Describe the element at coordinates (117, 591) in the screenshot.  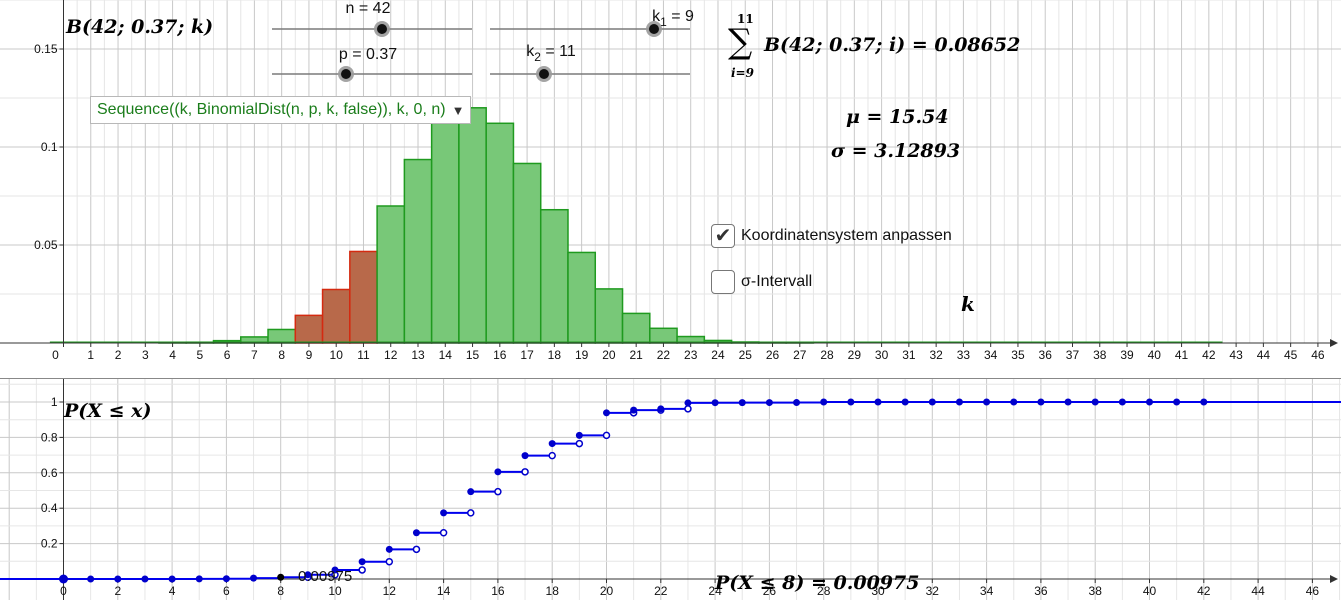
I see `bottom-x-tick-label: 2` at that location.